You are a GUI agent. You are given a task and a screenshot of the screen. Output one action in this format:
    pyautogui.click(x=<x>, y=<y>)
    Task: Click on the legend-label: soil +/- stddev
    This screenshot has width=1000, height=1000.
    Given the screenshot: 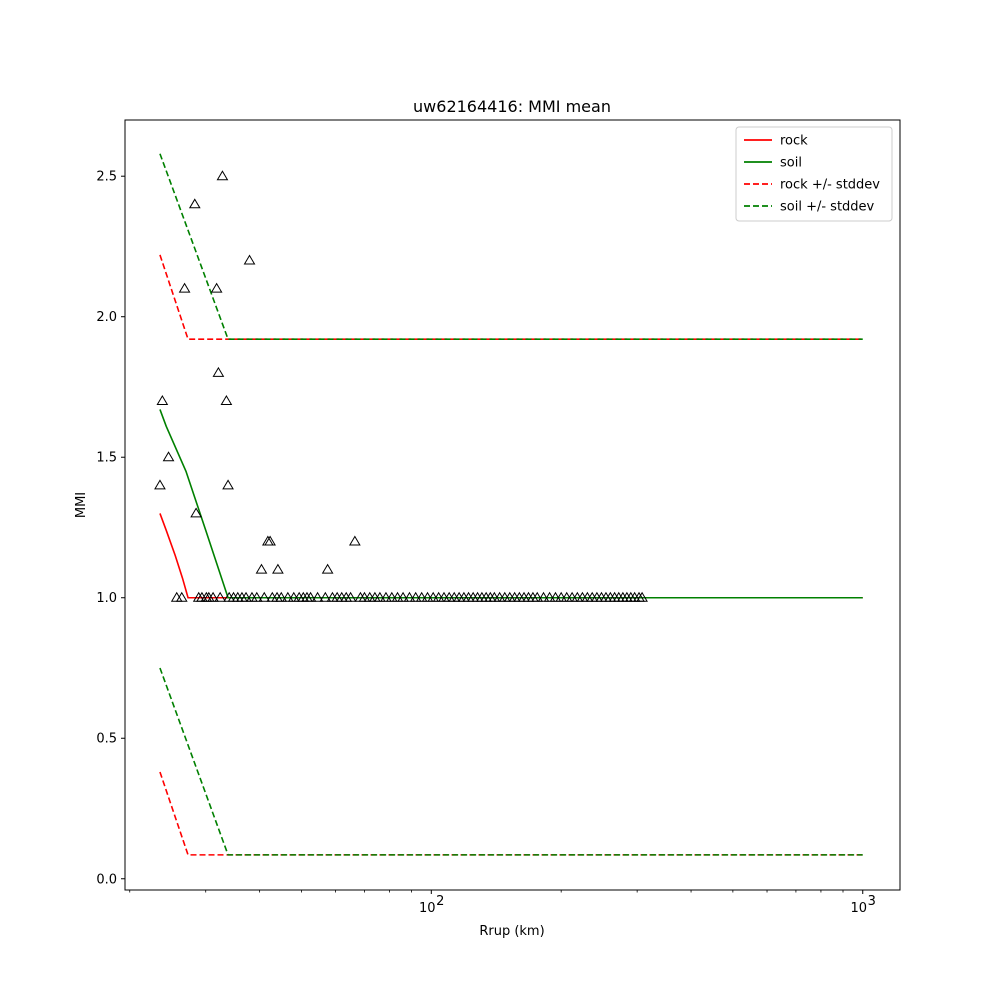 What is the action you would take?
    pyautogui.click(x=827, y=207)
    